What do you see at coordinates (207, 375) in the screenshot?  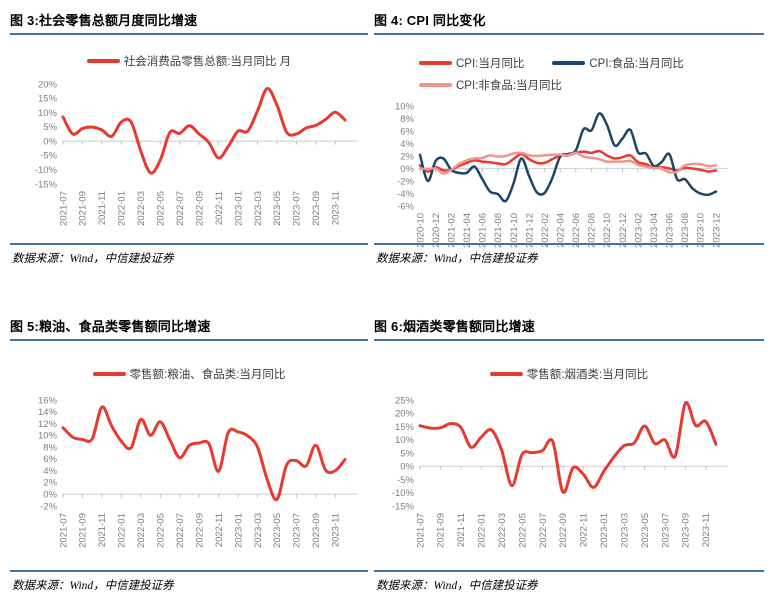 I see `legend-label: 零售额:粮油、食品类:当月同比` at bounding box center [207, 375].